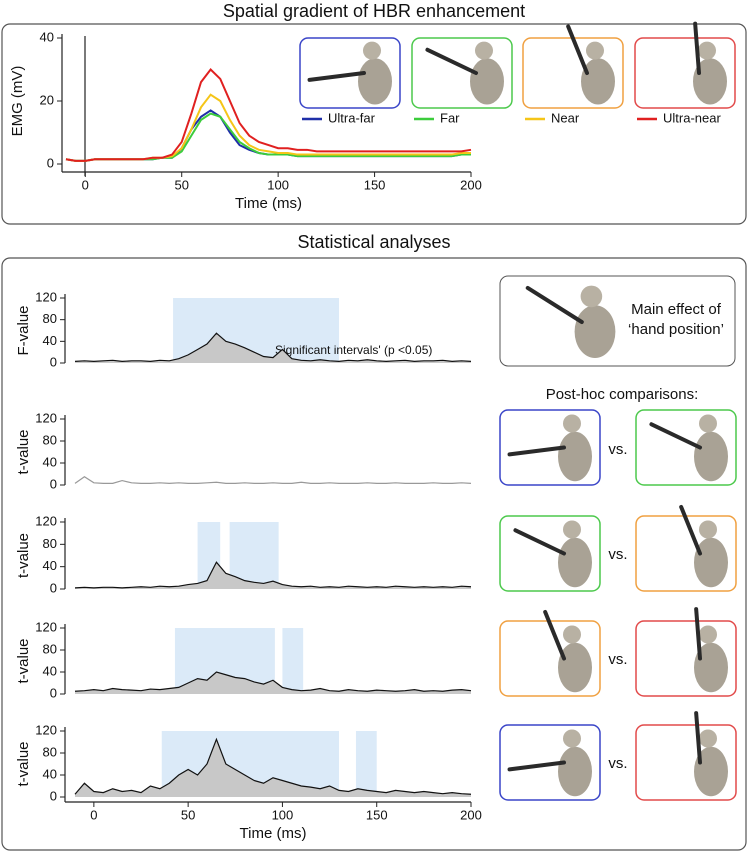  What do you see at coordinates (374, 11) in the screenshot?
I see `top-title: Spatial gradient of HBR enhancement` at bounding box center [374, 11].